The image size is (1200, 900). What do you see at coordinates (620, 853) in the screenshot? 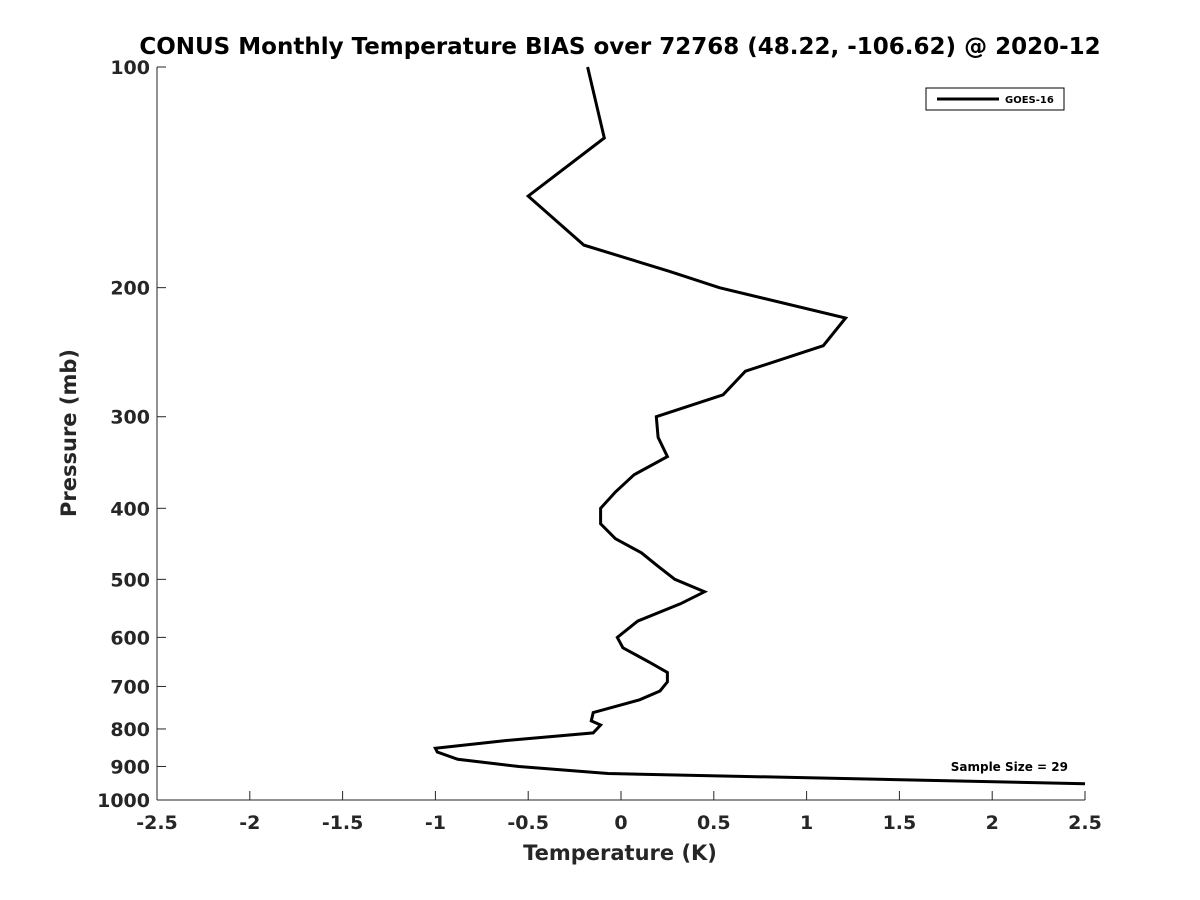
I see `x-axis-label: Temperature (K)` at bounding box center [620, 853].